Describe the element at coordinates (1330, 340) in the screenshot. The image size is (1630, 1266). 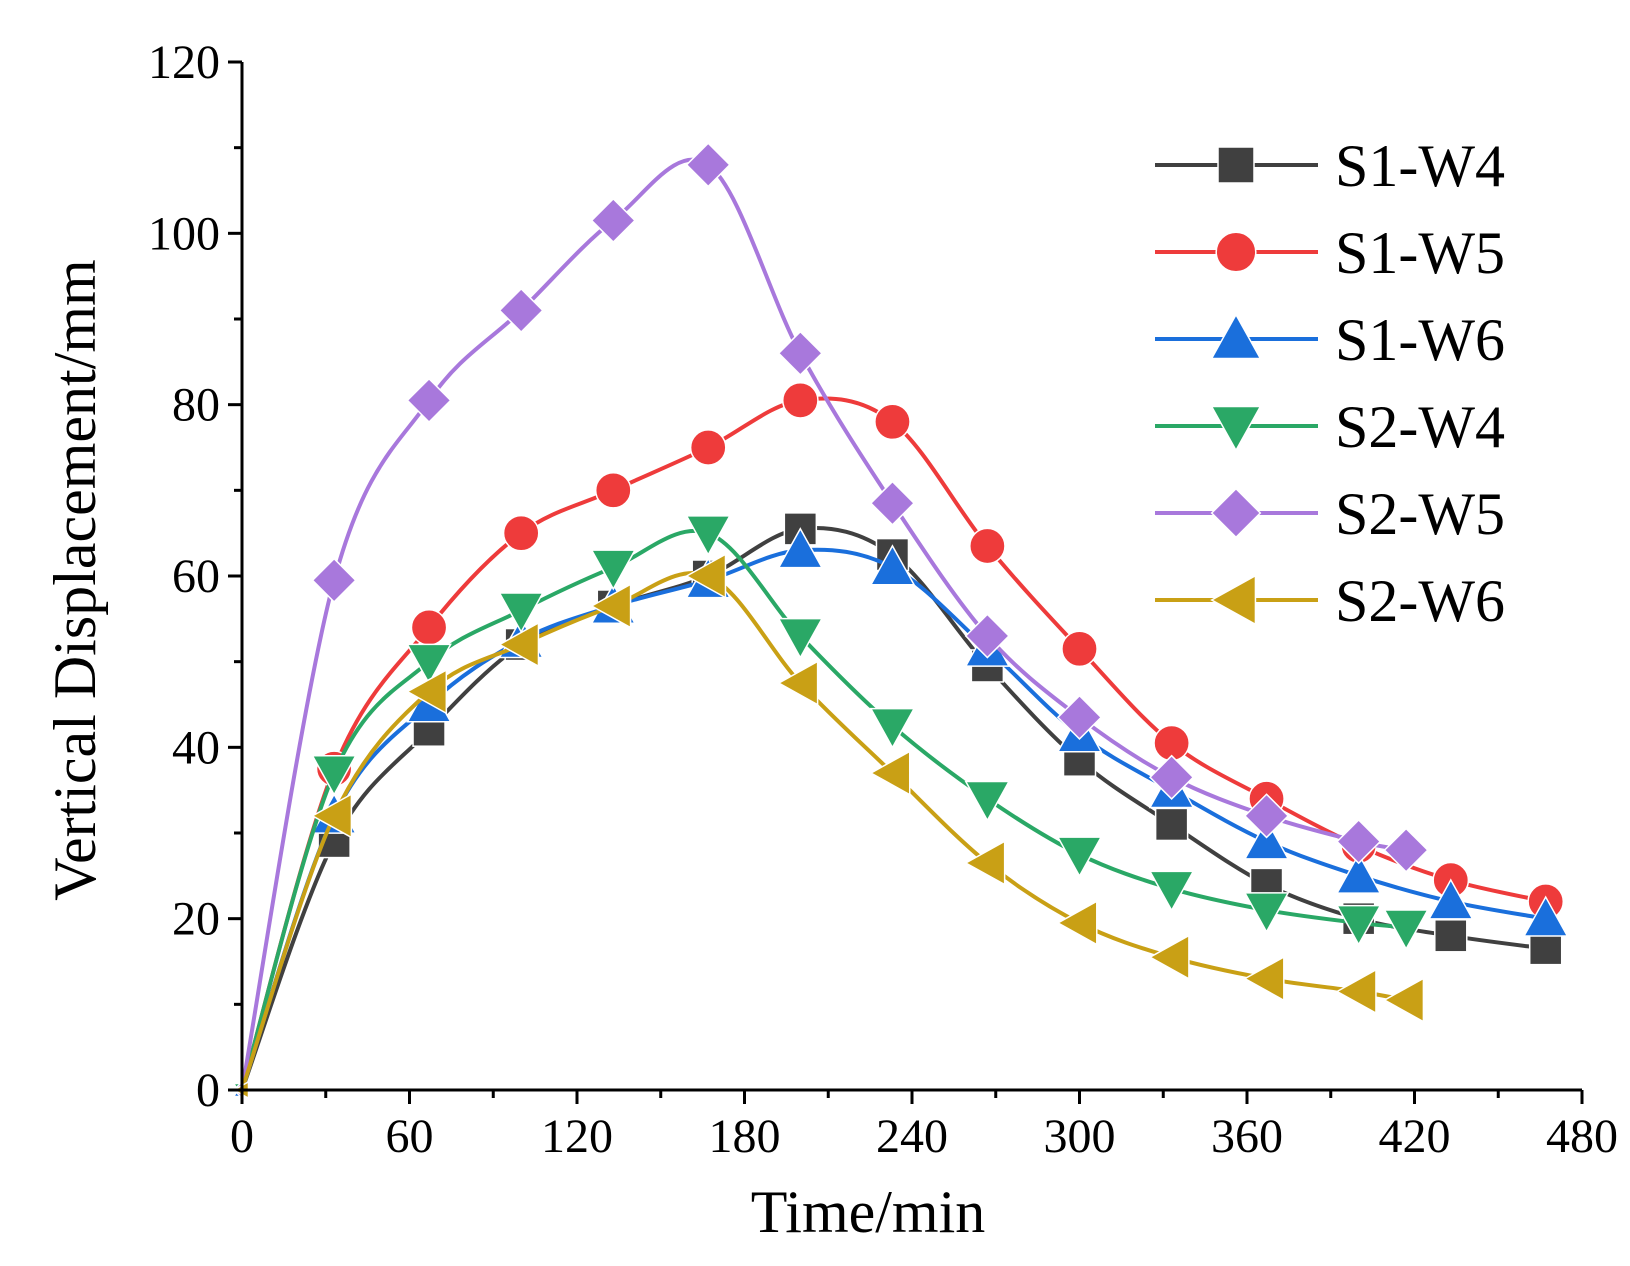
I see `legend-item-s1-w6: S1-W6` at that location.